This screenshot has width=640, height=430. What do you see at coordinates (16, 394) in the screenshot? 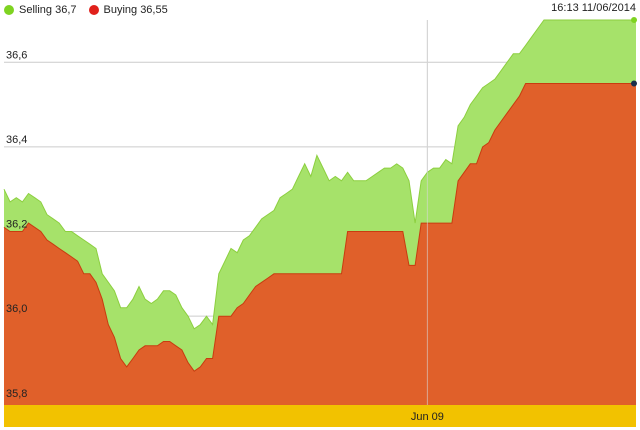
I see `y-tick-label-0: 35,8` at bounding box center [16, 394].